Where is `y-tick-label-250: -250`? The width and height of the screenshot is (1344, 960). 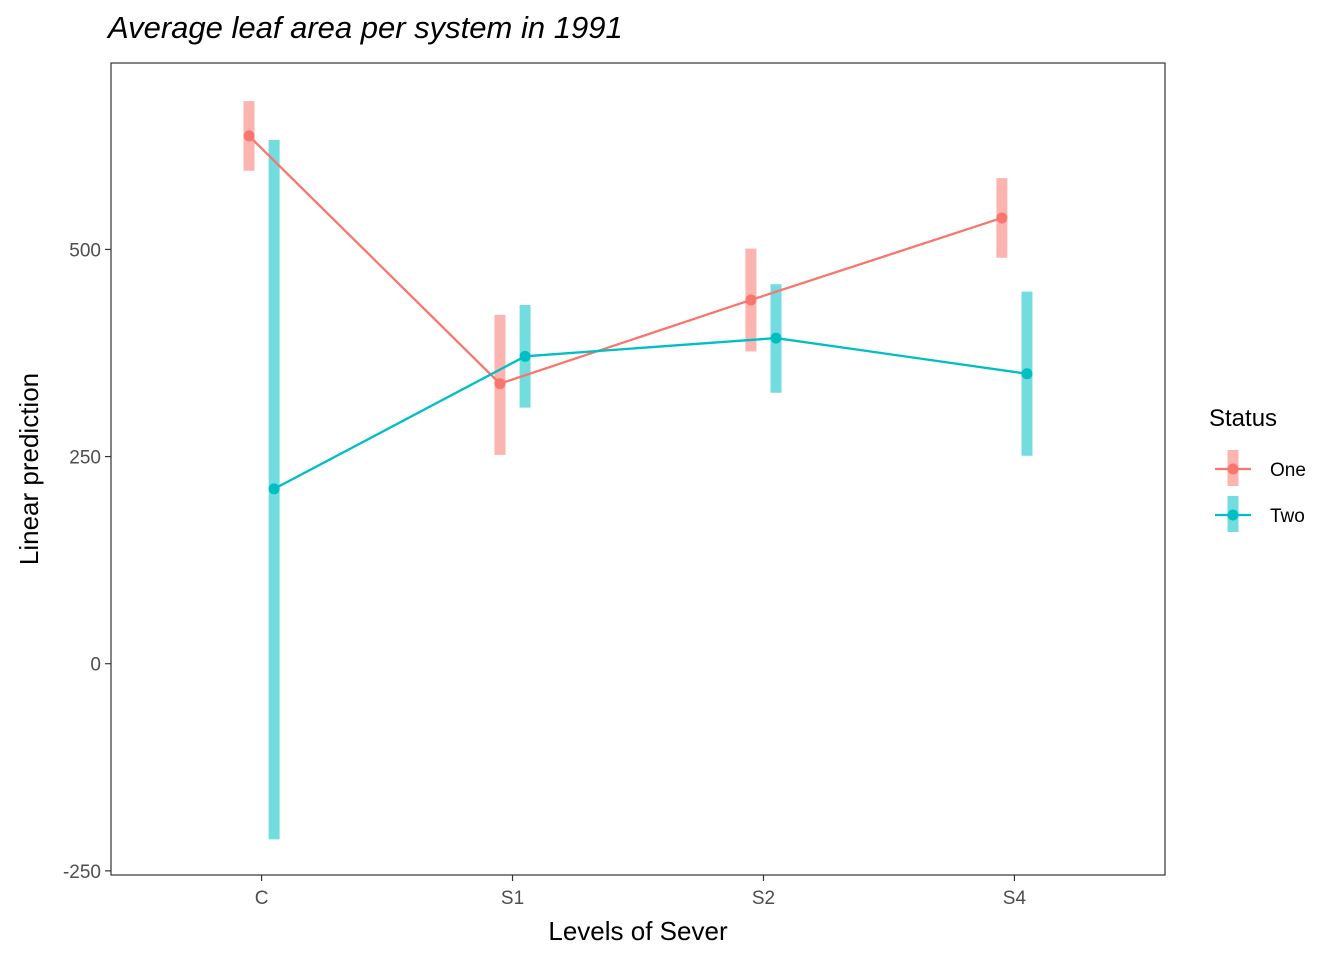
y-tick-label-250: -250 is located at coordinates (82, 872).